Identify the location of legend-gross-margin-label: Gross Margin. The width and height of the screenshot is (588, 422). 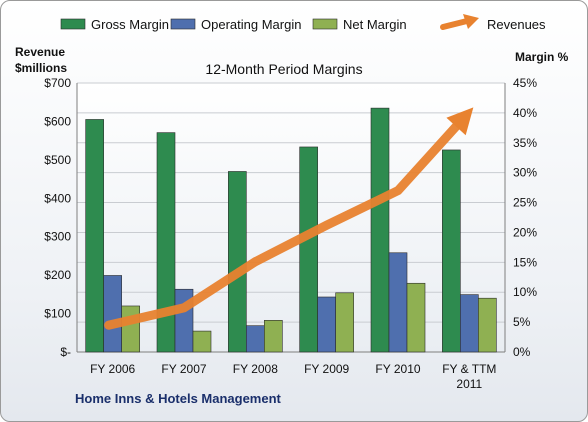
(130, 24).